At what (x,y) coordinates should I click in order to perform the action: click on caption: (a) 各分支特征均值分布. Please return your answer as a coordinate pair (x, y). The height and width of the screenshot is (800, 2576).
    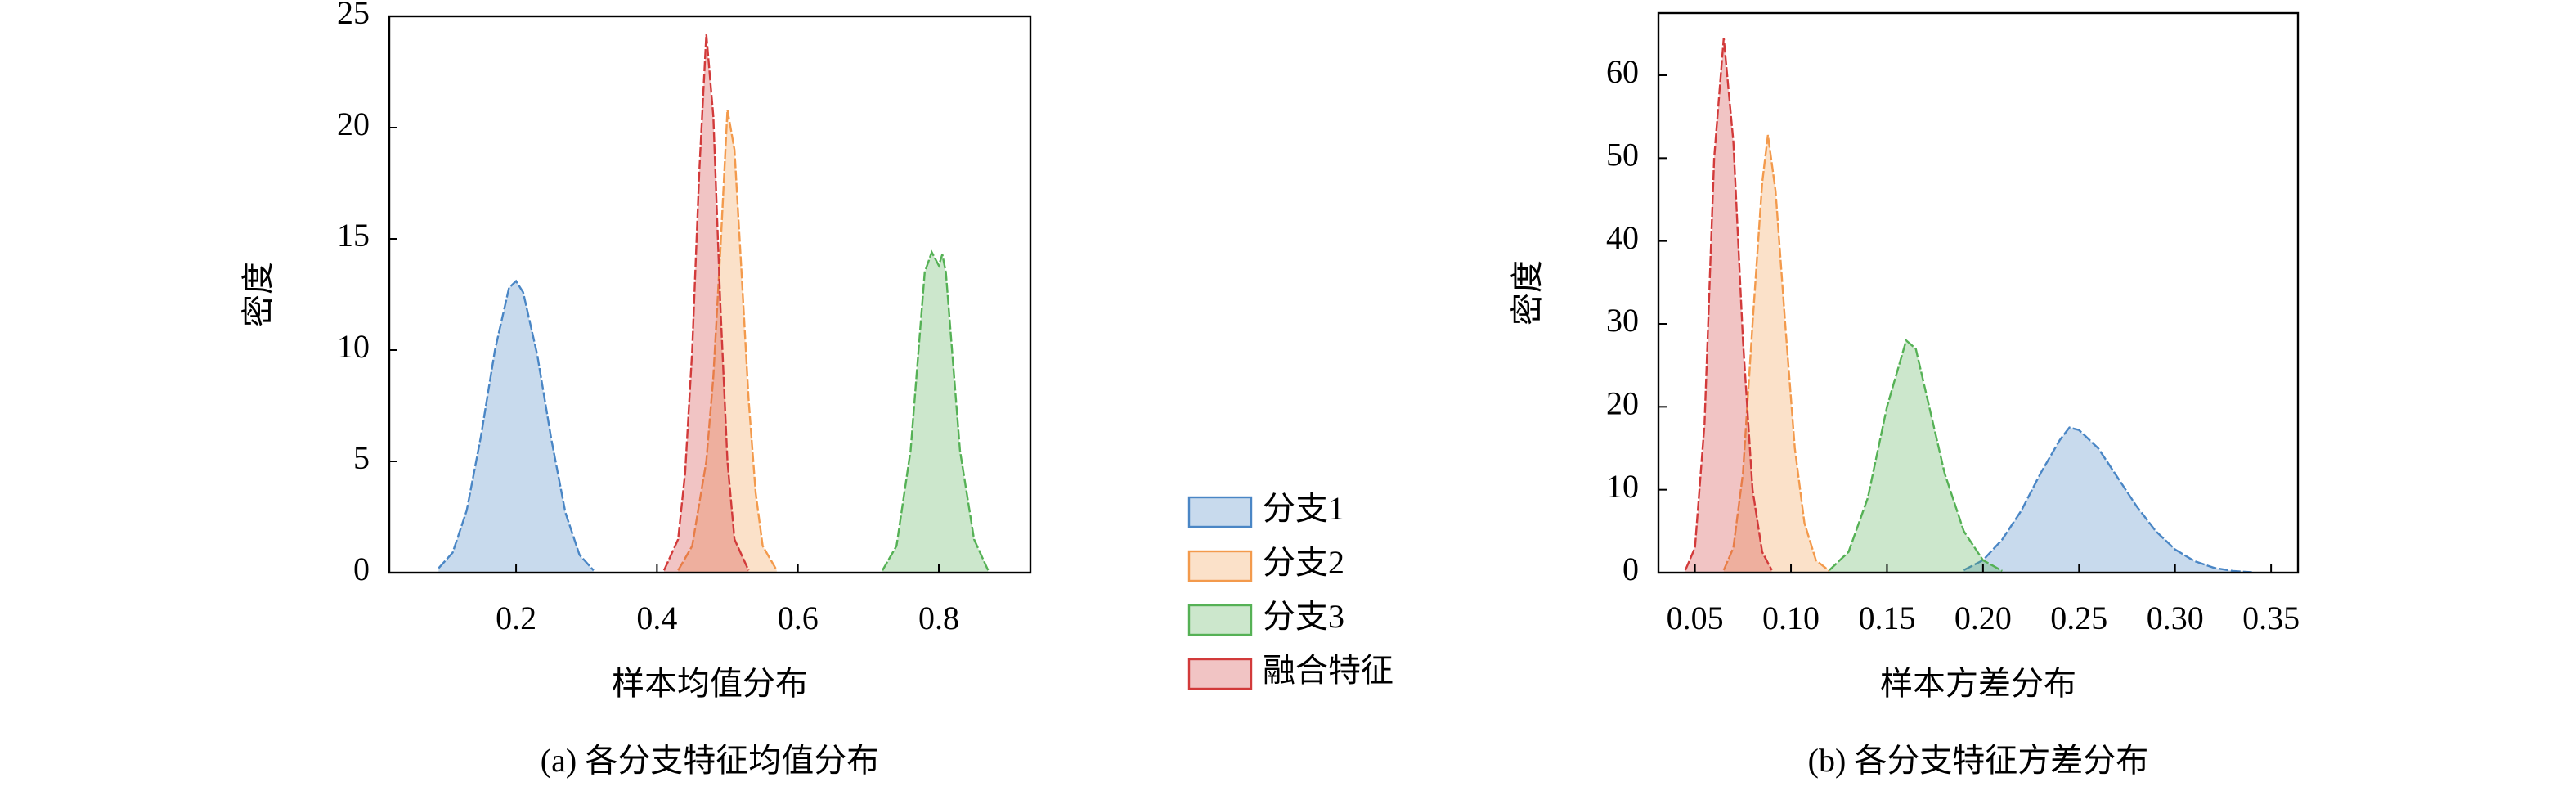
    Looking at the image, I should click on (710, 760).